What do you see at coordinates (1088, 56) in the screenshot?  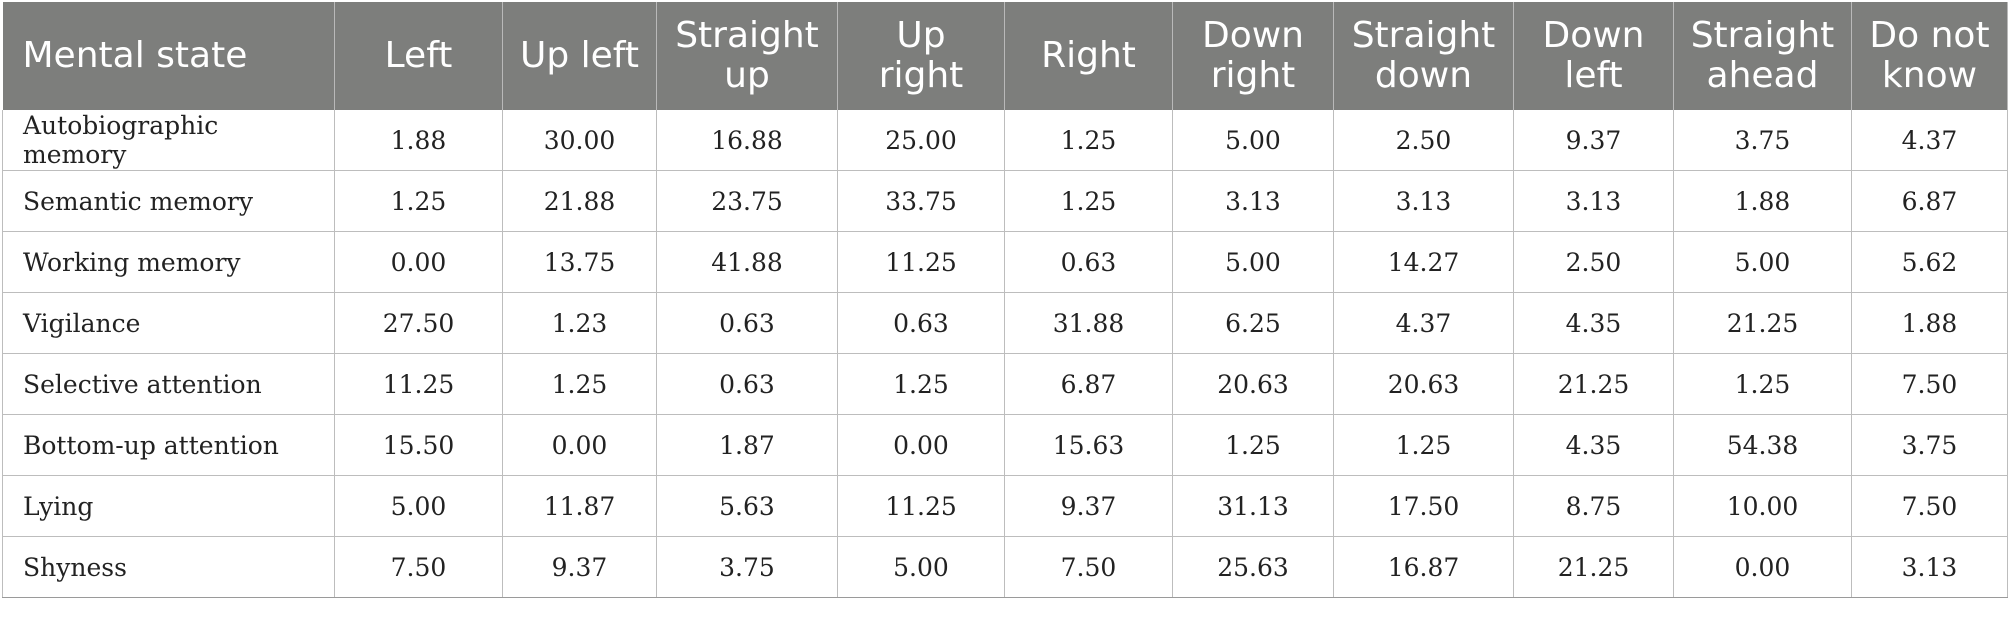 I see `column-header: Right` at bounding box center [1088, 56].